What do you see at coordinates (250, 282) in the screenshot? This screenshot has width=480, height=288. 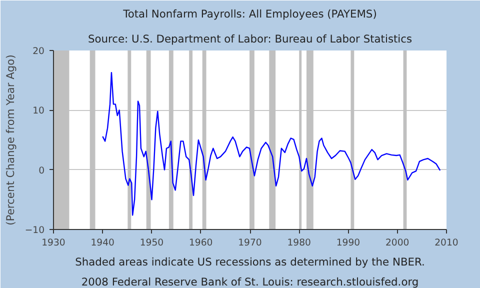 I see `text: 2008 Federal Reserve Bank of St. Louis: research.stlouisfed.org` at bounding box center [250, 282].